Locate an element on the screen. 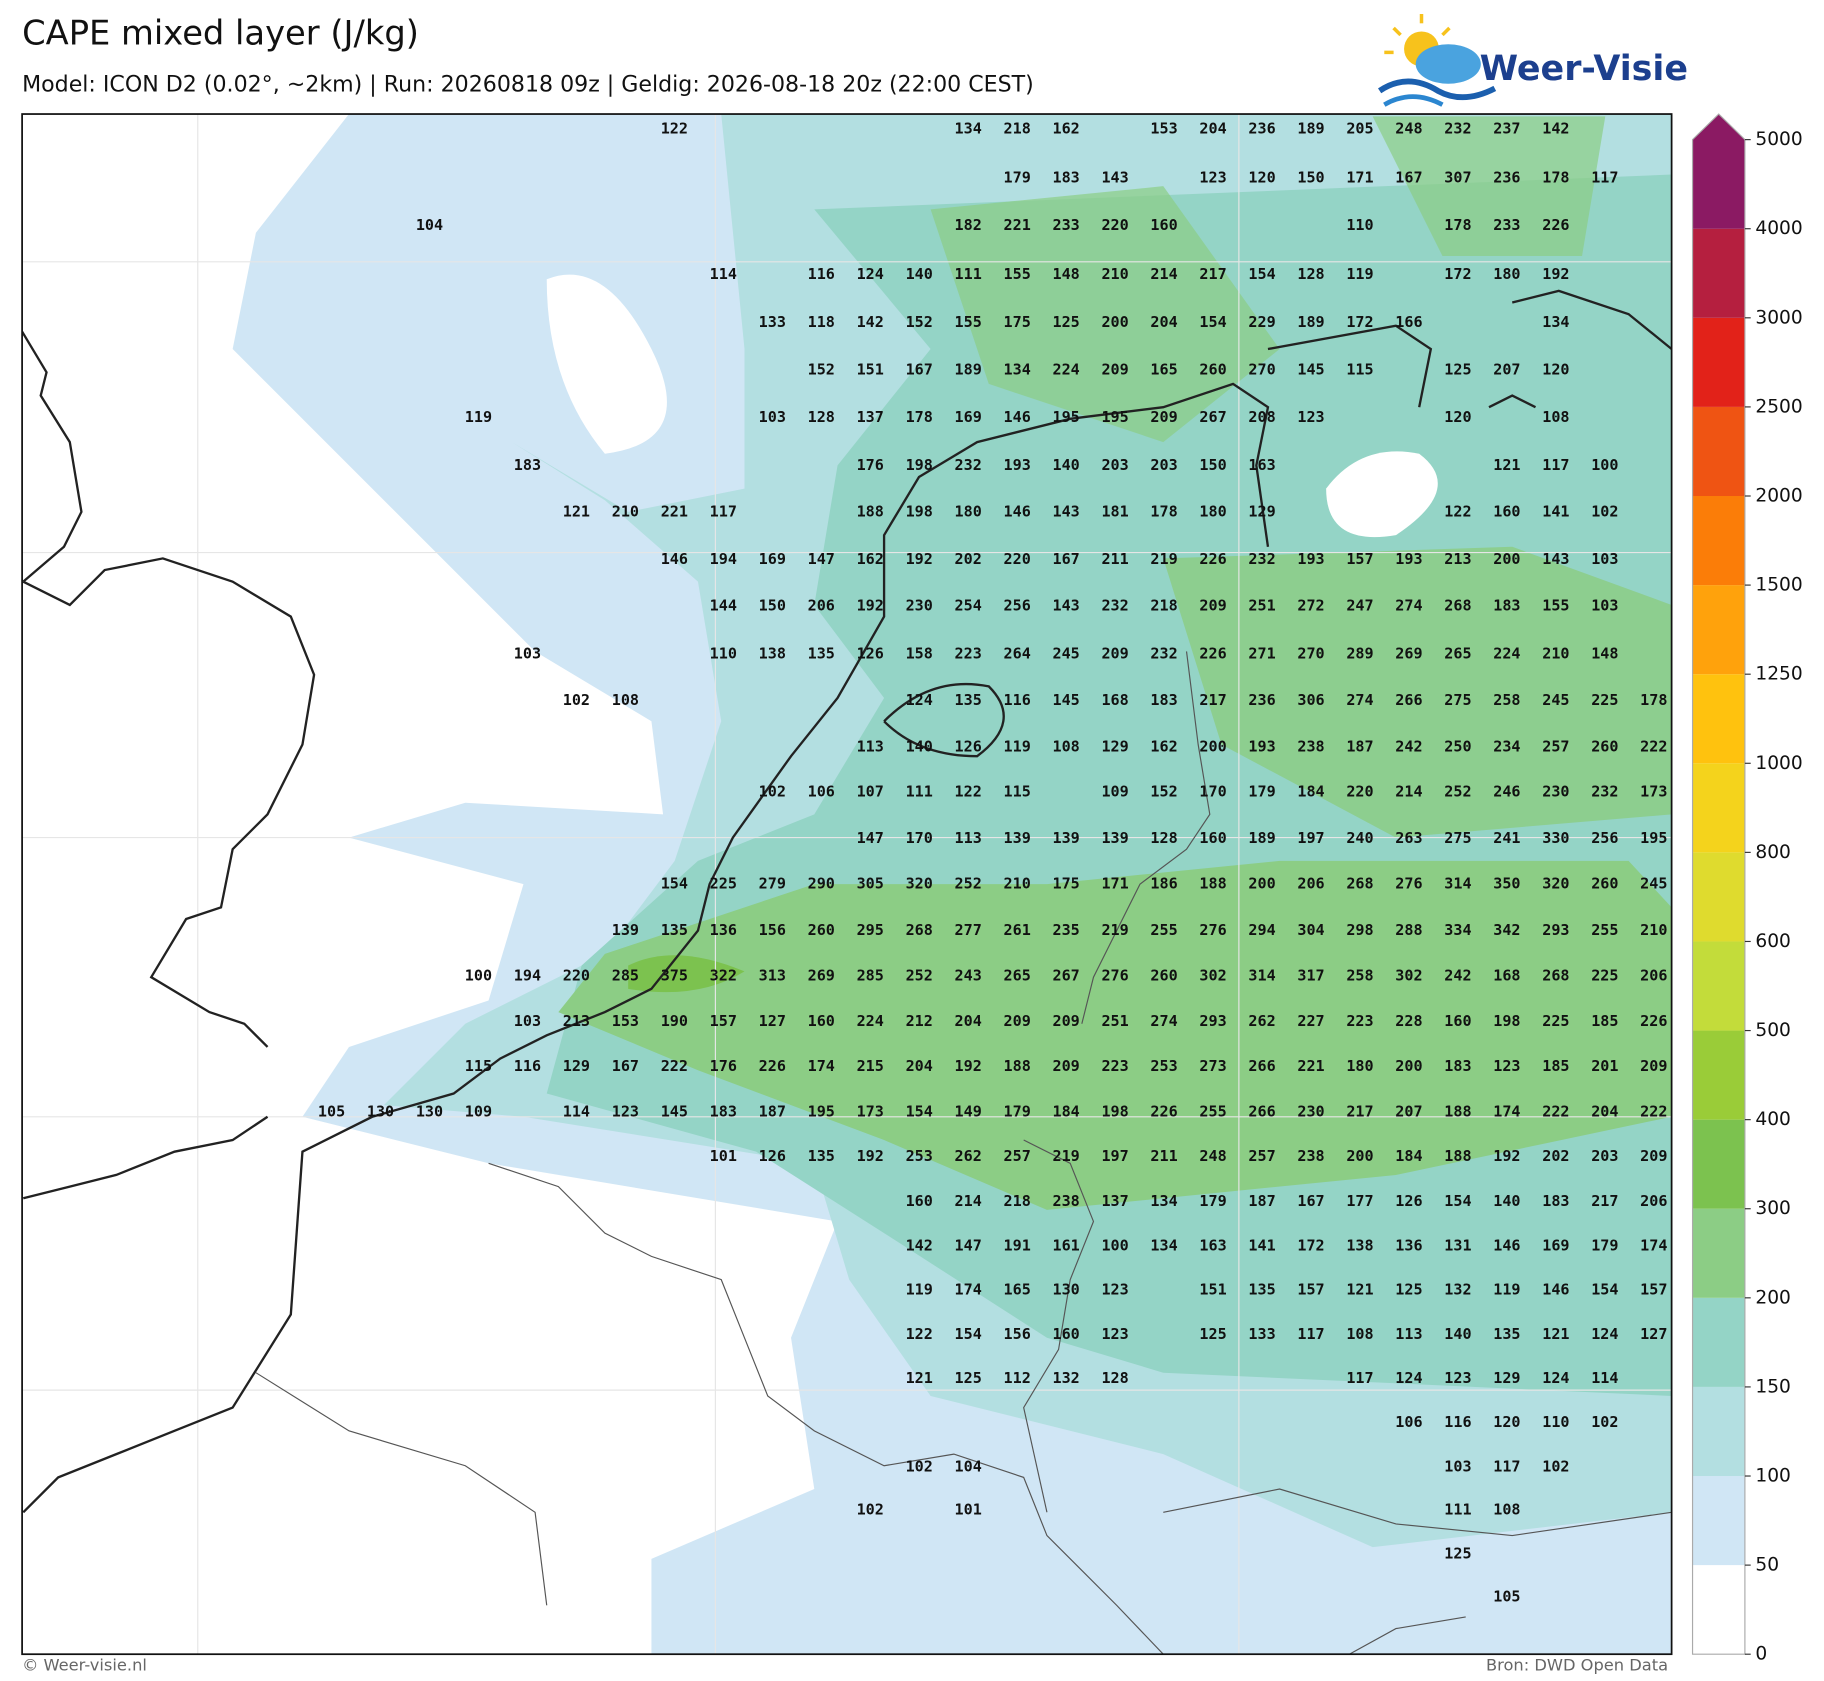  cape-value: 240 is located at coordinates (1359, 838).